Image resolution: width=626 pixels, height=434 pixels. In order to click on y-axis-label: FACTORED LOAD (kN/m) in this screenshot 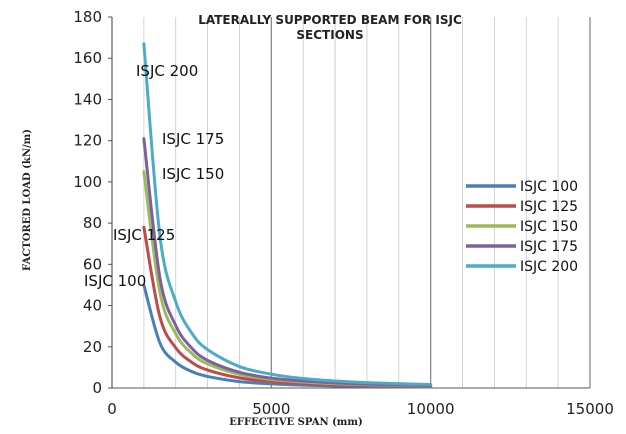, I will do `click(27, 200)`.